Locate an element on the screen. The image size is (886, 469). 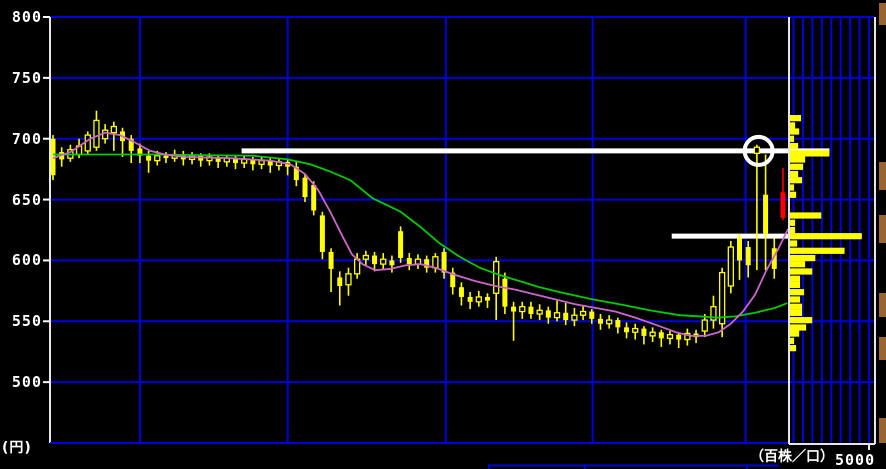
highlight-circle-annotation is located at coordinates (758, 150).